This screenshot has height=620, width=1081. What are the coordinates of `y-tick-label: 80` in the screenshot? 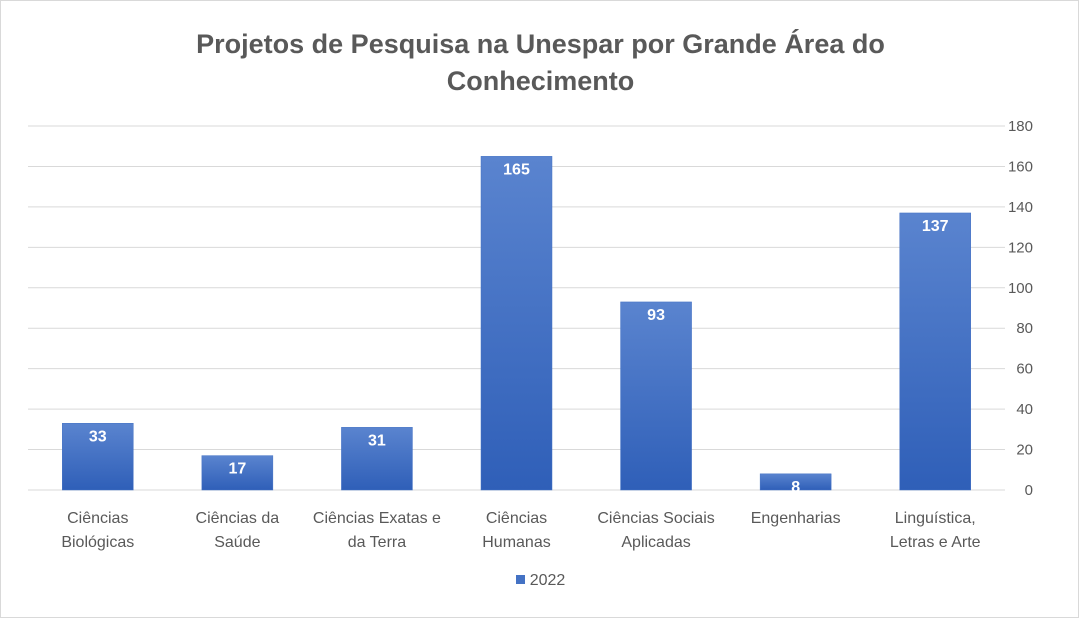 It's located at (1024, 328).